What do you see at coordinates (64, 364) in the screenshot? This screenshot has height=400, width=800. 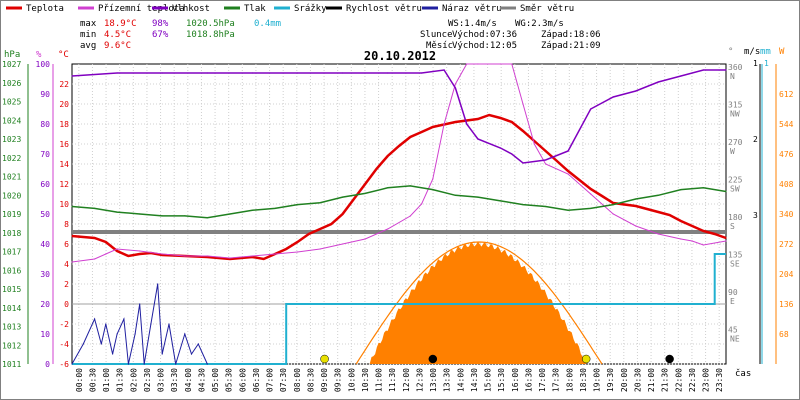 I see `temp-tick-label: -6` at bounding box center [64, 364].